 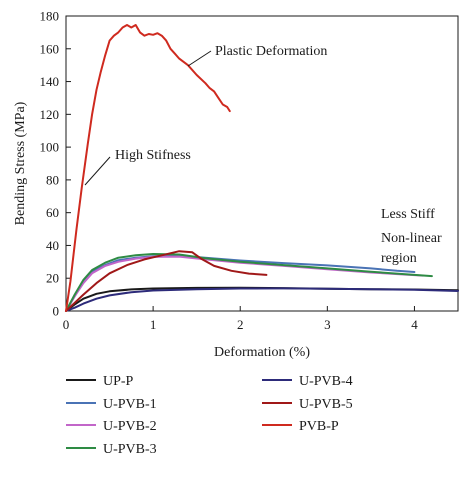 I want to click on annotation-nonlinear-line1: Non-linear, so click(x=411, y=238).